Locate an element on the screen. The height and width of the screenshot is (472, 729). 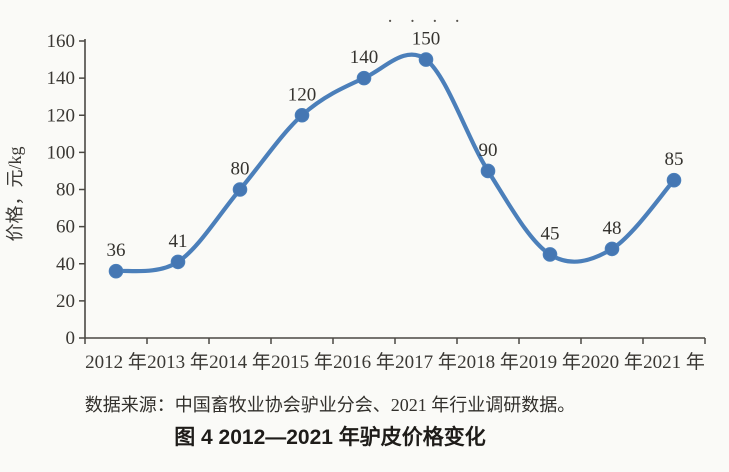
data-point-label: 45 is located at coordinates (550, 233).